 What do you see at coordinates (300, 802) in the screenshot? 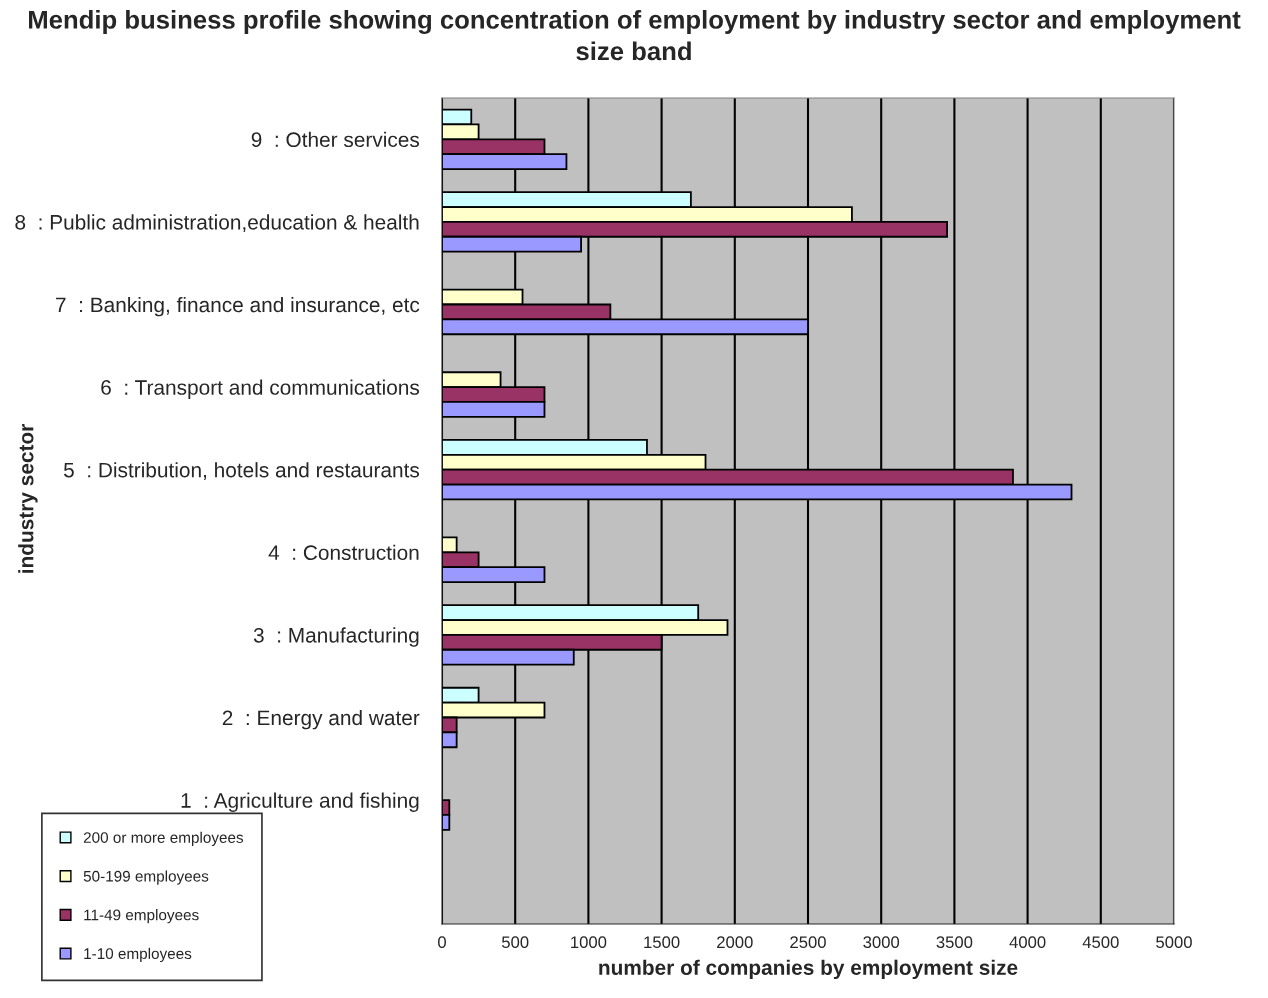
I see `y-tick-label: 1 : Agriculture and fishing` at bounding box center [300, 802].